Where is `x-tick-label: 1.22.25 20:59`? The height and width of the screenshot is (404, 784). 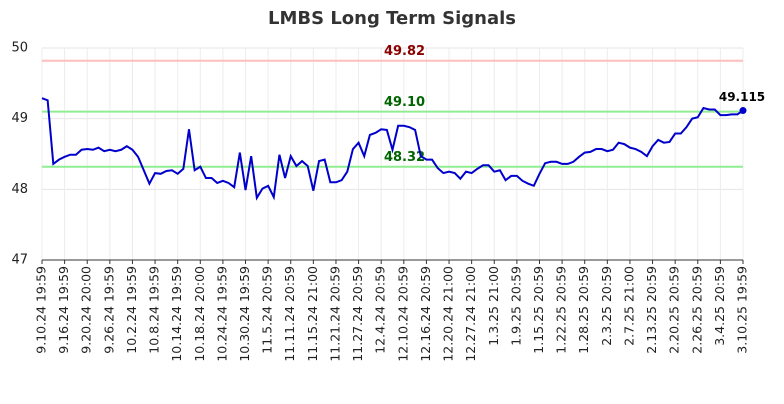 x-tick-label: 1.22.25 20:59 is located at coordinates (561, 310).